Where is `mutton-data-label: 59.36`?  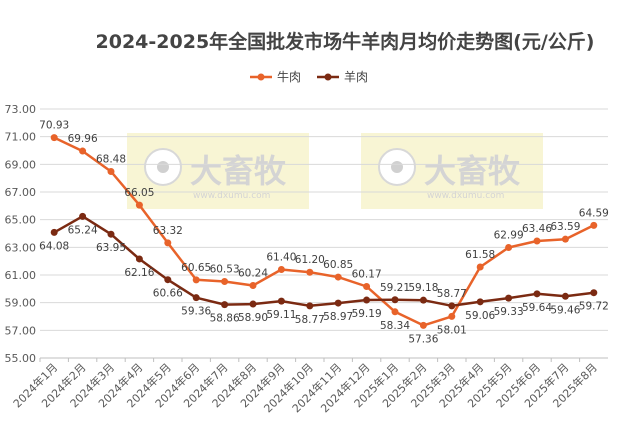 mutton-data-label: 59.36 is located at coordinates (196, 312).